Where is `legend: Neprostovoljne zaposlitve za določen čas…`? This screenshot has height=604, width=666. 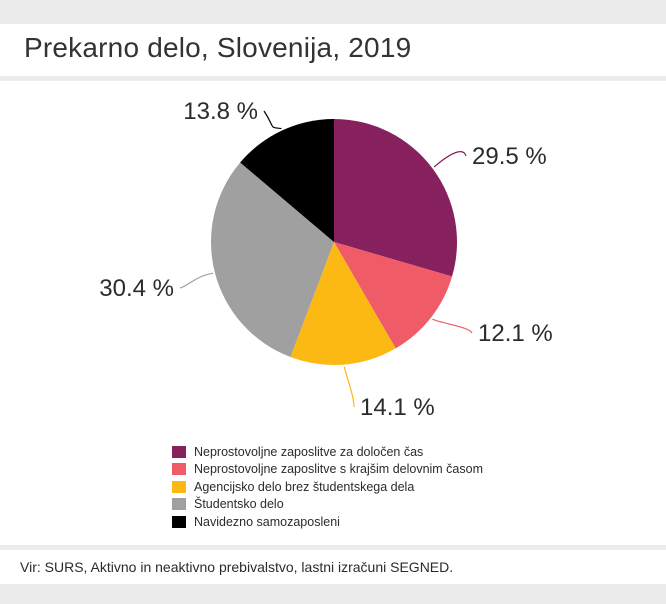
legend: Neprostovoljne zaposlitve za določen čas… is located at coordinates (327, 487).